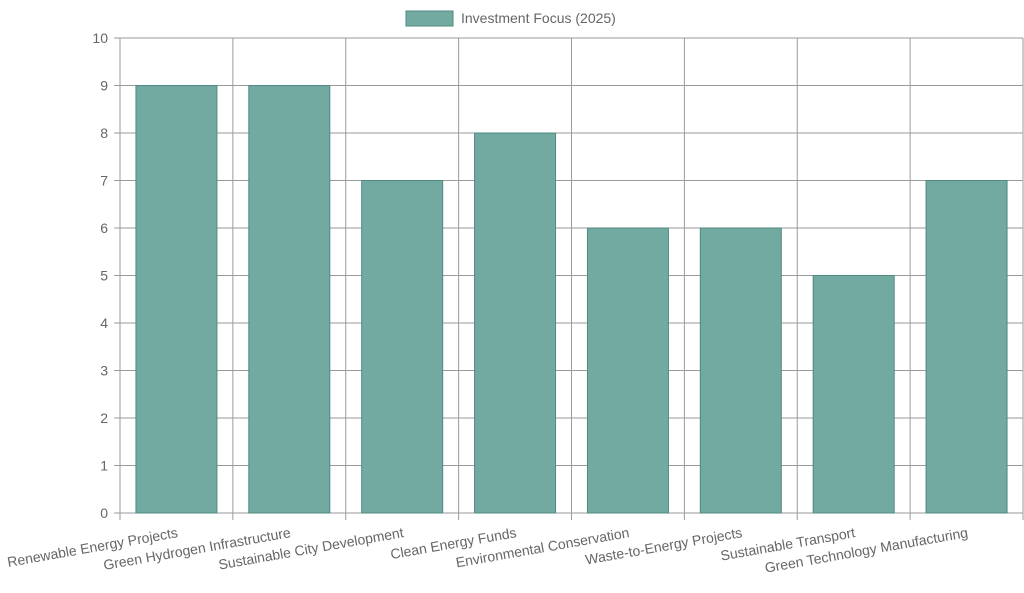 The height and width of the screenshot is (593, 1024). What do you see at coordinates (104, 228) in the screenshot?
I see `y-tick-label: 6` at bounding box center [104, 228].